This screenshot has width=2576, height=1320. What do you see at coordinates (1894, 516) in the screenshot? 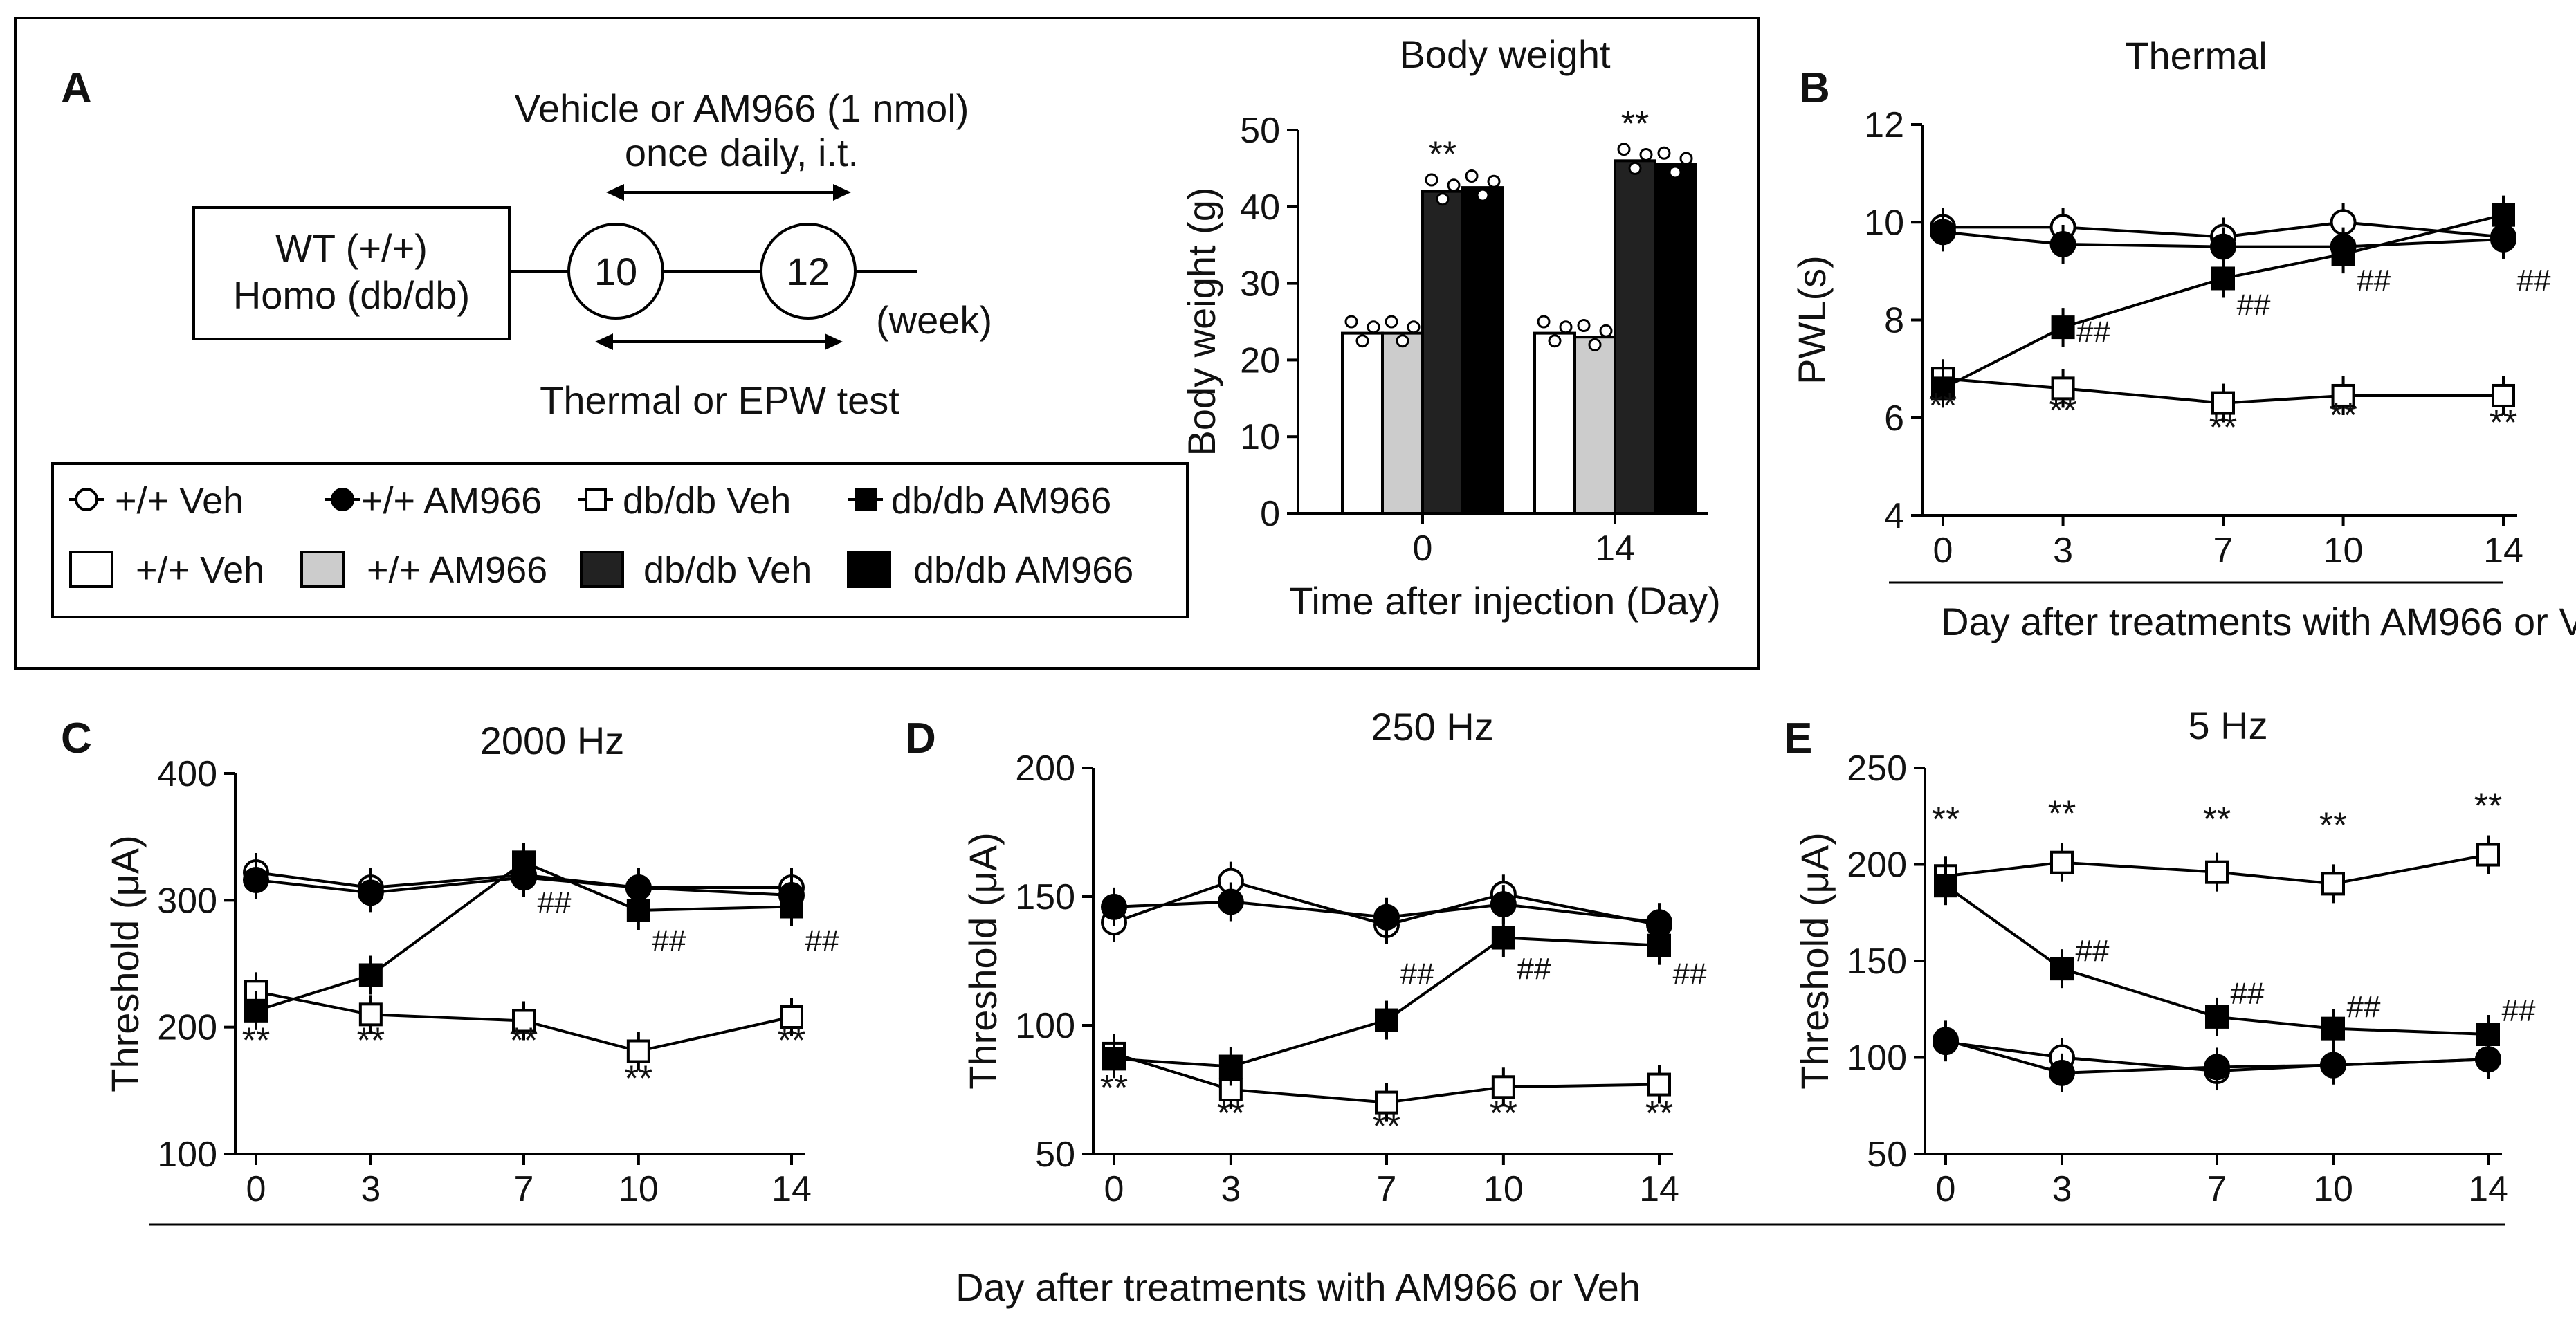
I see `y-tick-label: 4` at bounding box center [1894, 516].